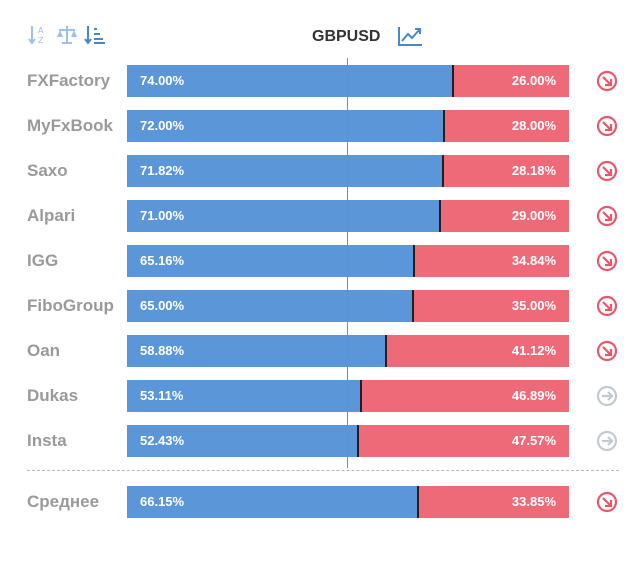 The image size is (639, 562). I want to click on long-segment: 58.88%, so click(257, 351).